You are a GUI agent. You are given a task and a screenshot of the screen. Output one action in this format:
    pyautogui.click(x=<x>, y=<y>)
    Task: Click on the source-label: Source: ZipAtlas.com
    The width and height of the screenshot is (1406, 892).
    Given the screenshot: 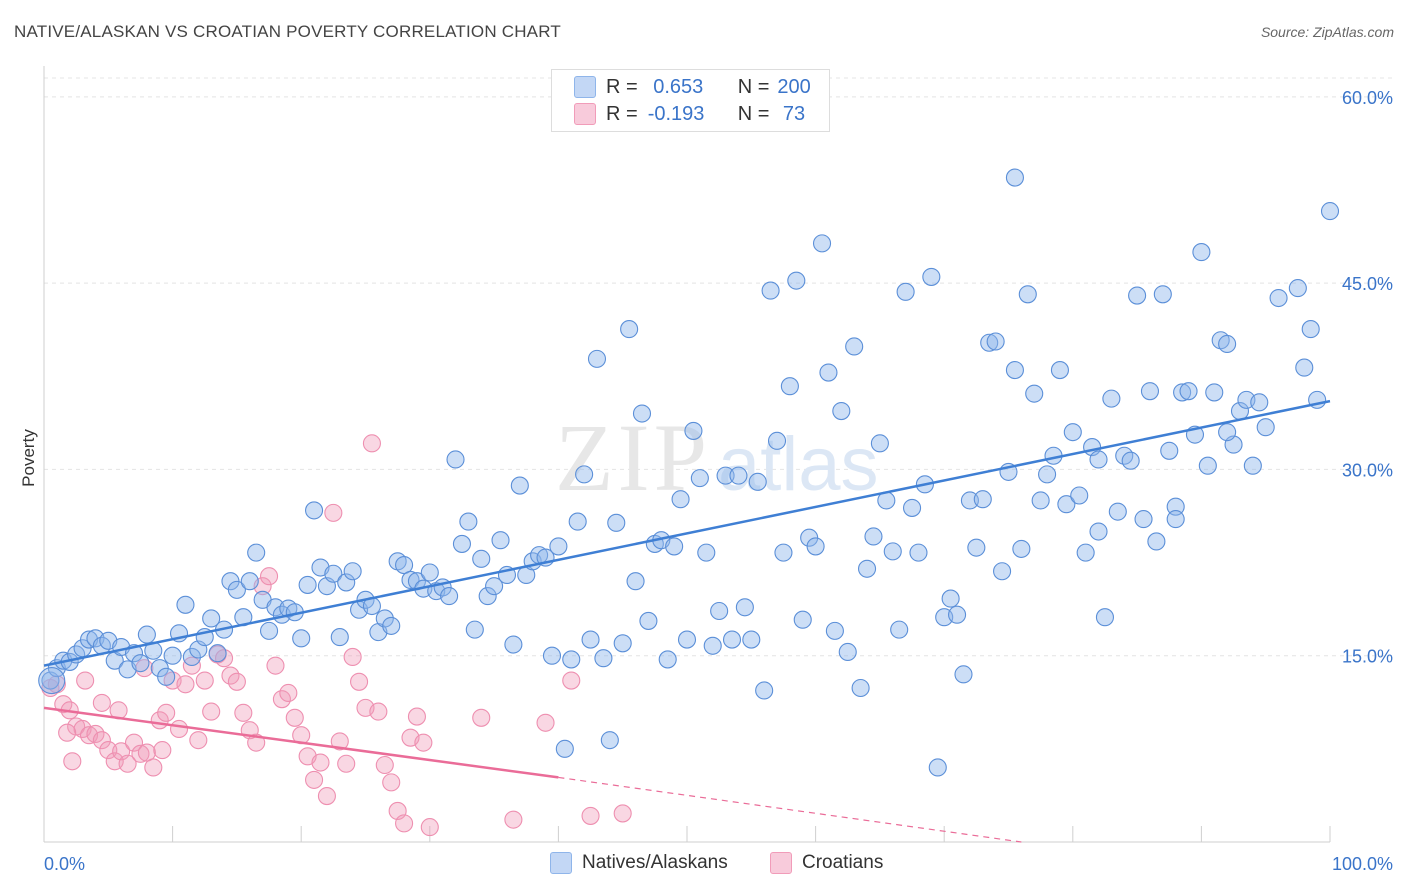 What is the action you would take?
    pyautogui.click(x=1327, y=32)
    